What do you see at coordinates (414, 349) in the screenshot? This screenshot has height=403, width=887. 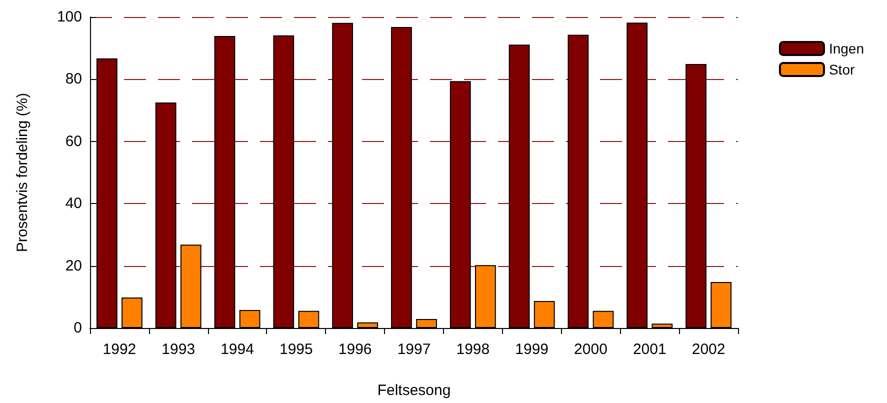 I see `x-tick-label: 1997` at bounding box center [414, 349].